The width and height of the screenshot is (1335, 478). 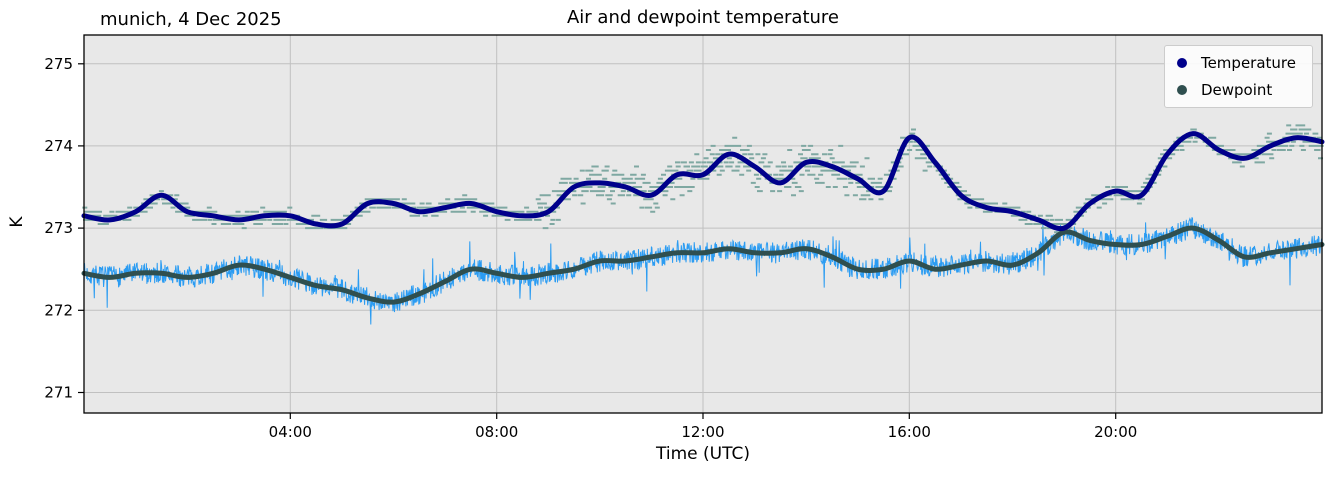 What do you see at coordinates (1181, 90) in the screenshot?
I see `dewpoint-marker-icon` at bounding box center [1181, 90].